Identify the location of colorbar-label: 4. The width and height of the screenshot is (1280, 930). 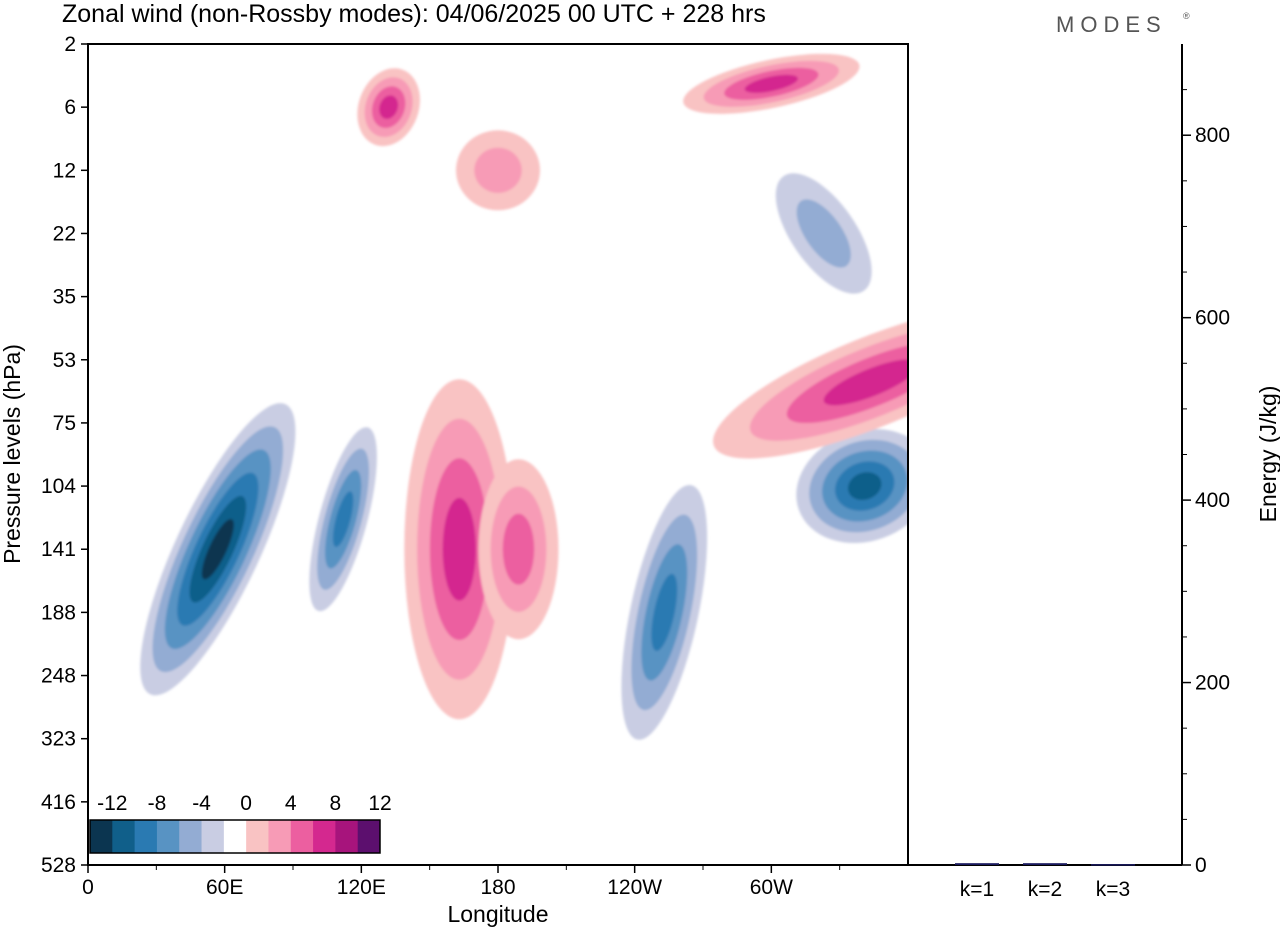
(291, 803).